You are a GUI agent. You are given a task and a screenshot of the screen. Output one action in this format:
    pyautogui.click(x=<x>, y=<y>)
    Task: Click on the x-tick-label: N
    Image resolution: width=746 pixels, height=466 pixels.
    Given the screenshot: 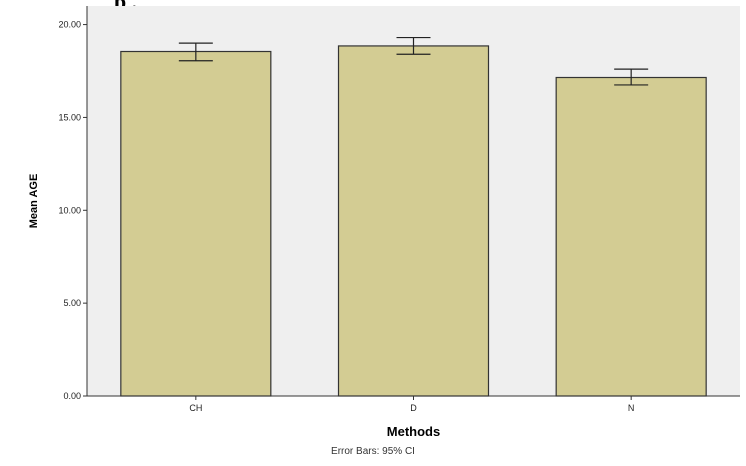 What is the action you would take?
    pyautogui.click(x=631, y=408)
    